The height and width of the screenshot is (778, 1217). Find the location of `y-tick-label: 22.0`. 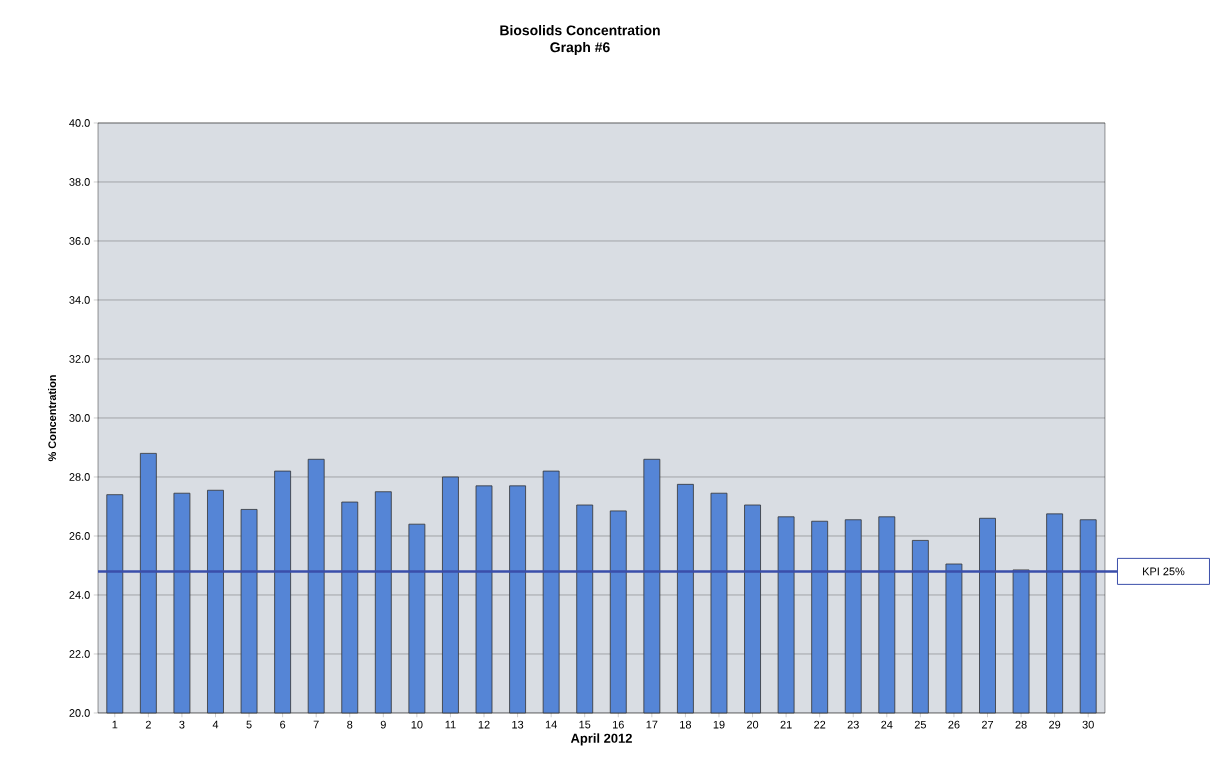

y-tick-label: 22.0 is located at coordinates (79, 654).